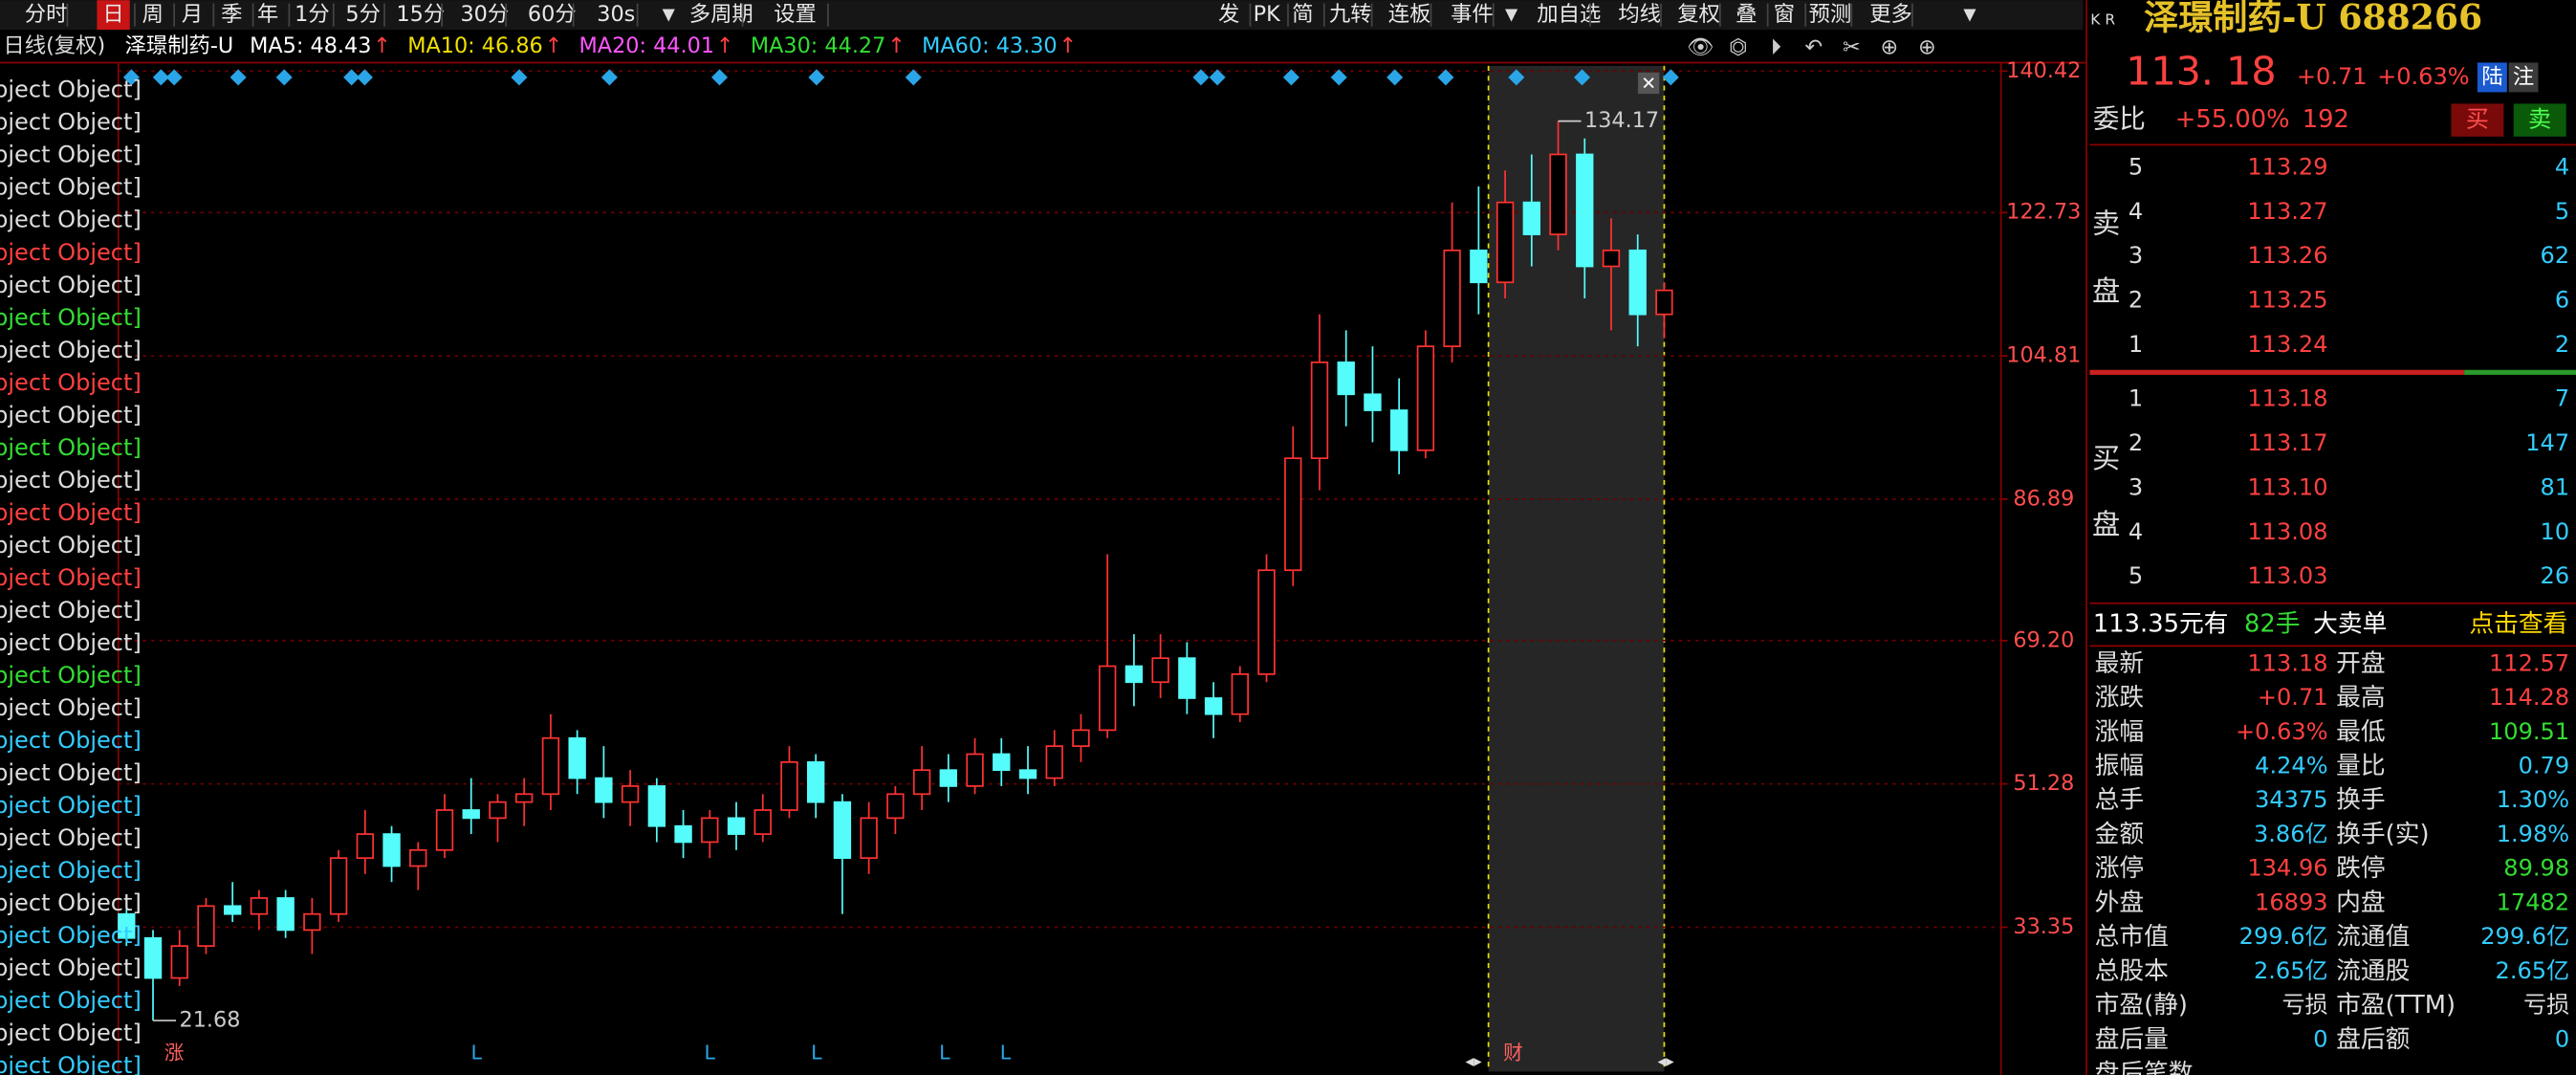 This screenshot has width=2576, height=1075. What do you see at coordinates (174, 1052) in the screenshot?
I see `event-marker: 涨` at bounding box center [174, 1052].